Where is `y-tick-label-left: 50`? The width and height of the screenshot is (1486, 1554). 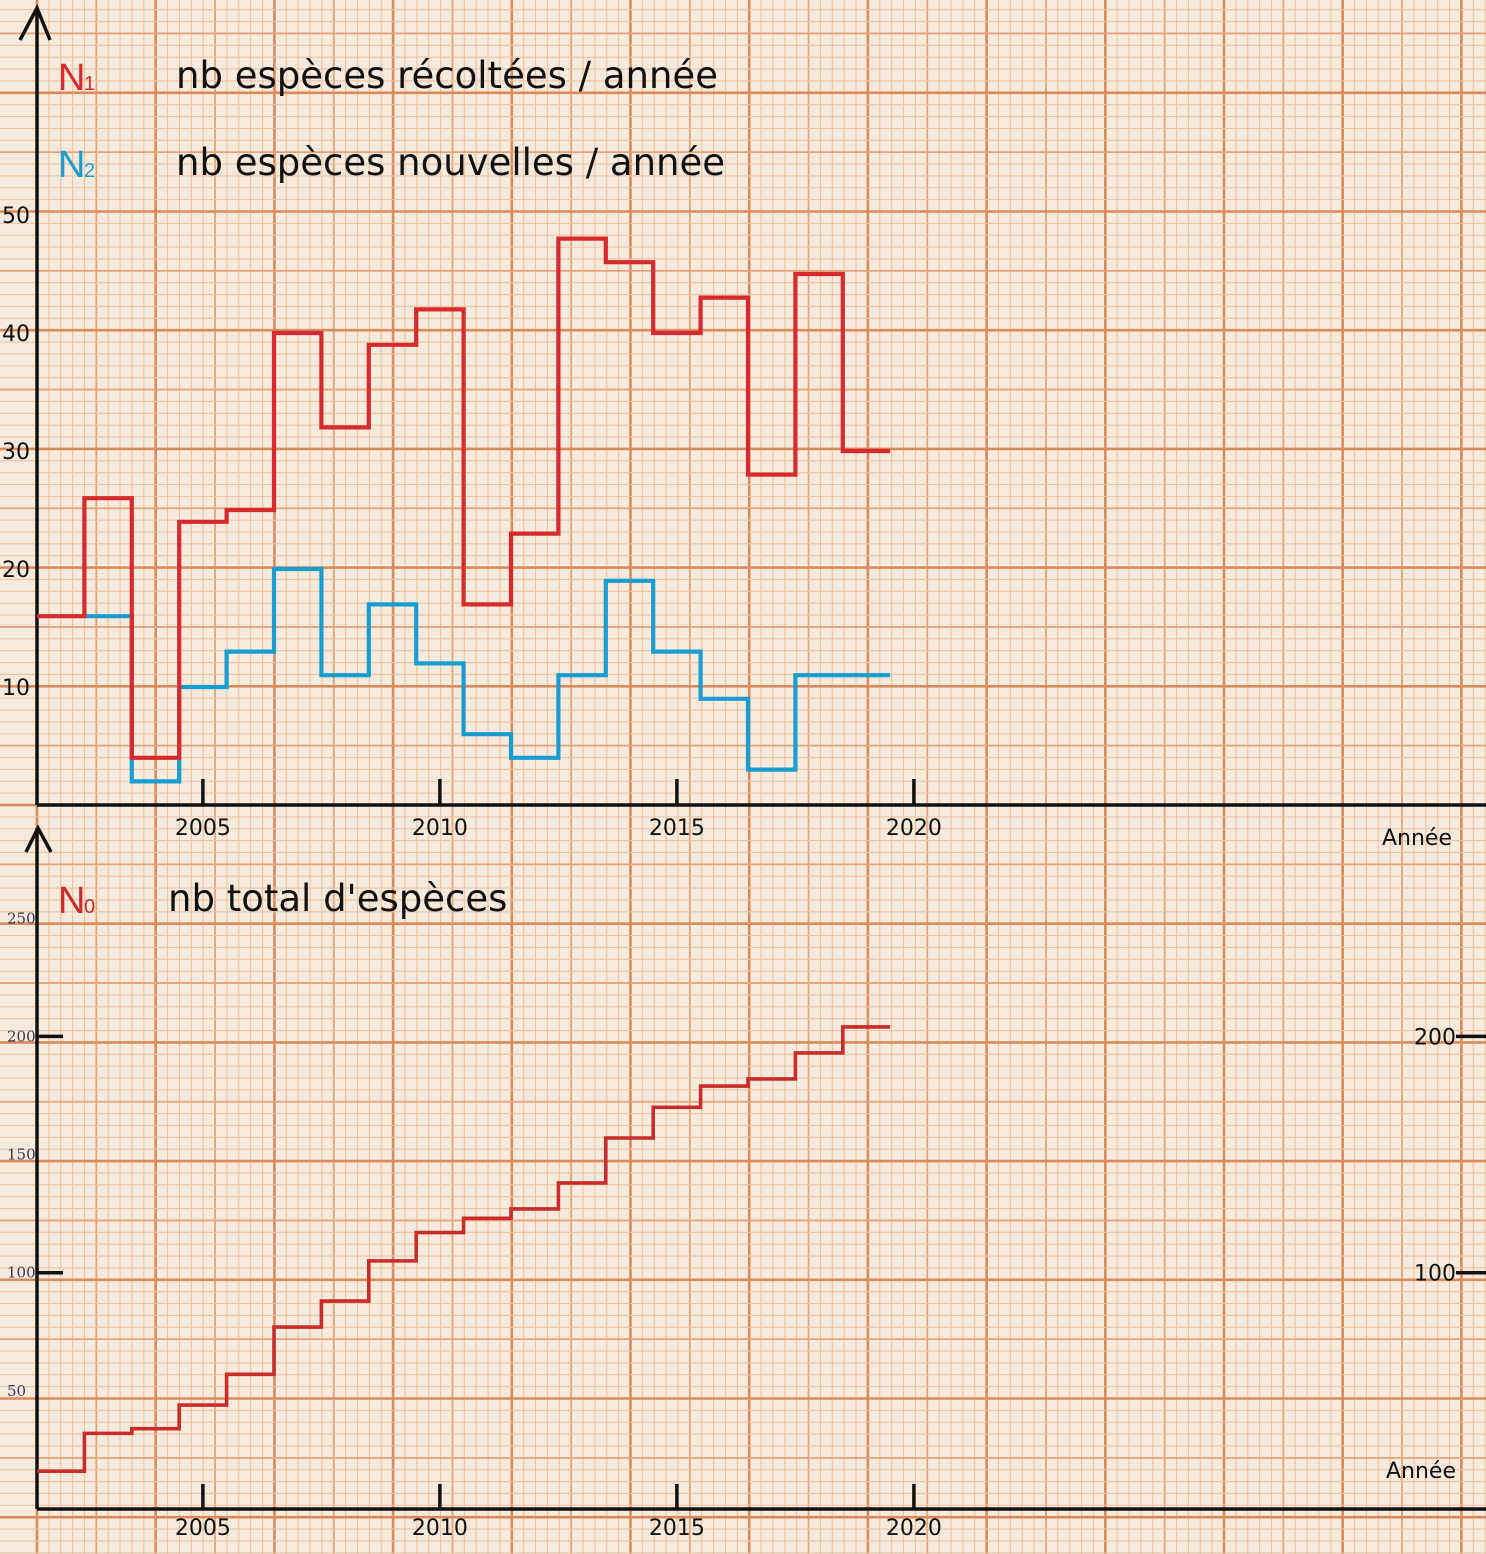 y-tick-label-left: 50 is located at coordinates (16, 1391).